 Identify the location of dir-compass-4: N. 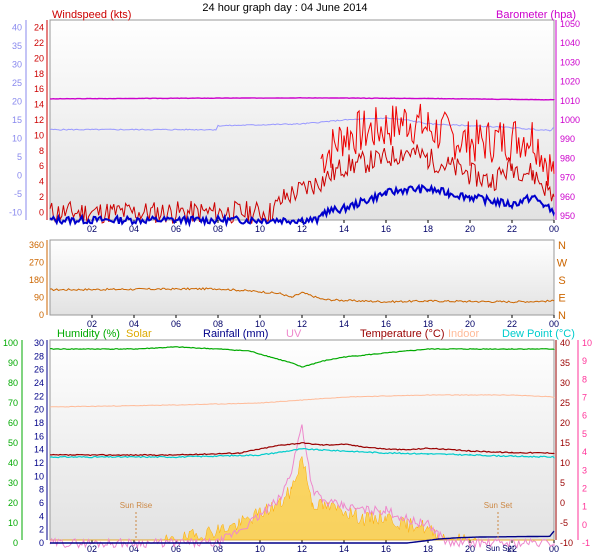
(562, 246).